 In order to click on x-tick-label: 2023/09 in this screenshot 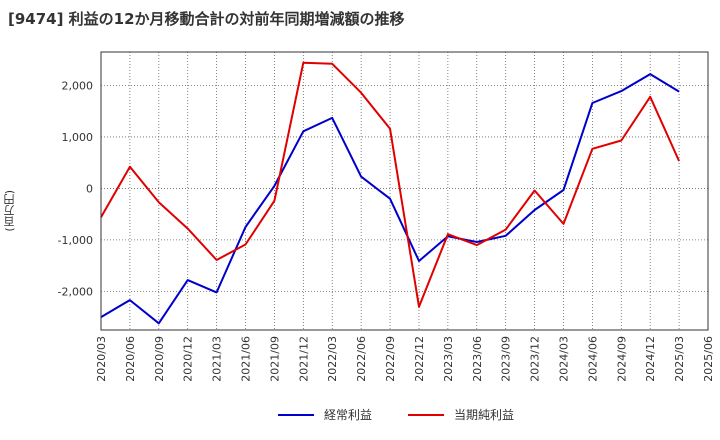, I will do `click(506, 359)`.